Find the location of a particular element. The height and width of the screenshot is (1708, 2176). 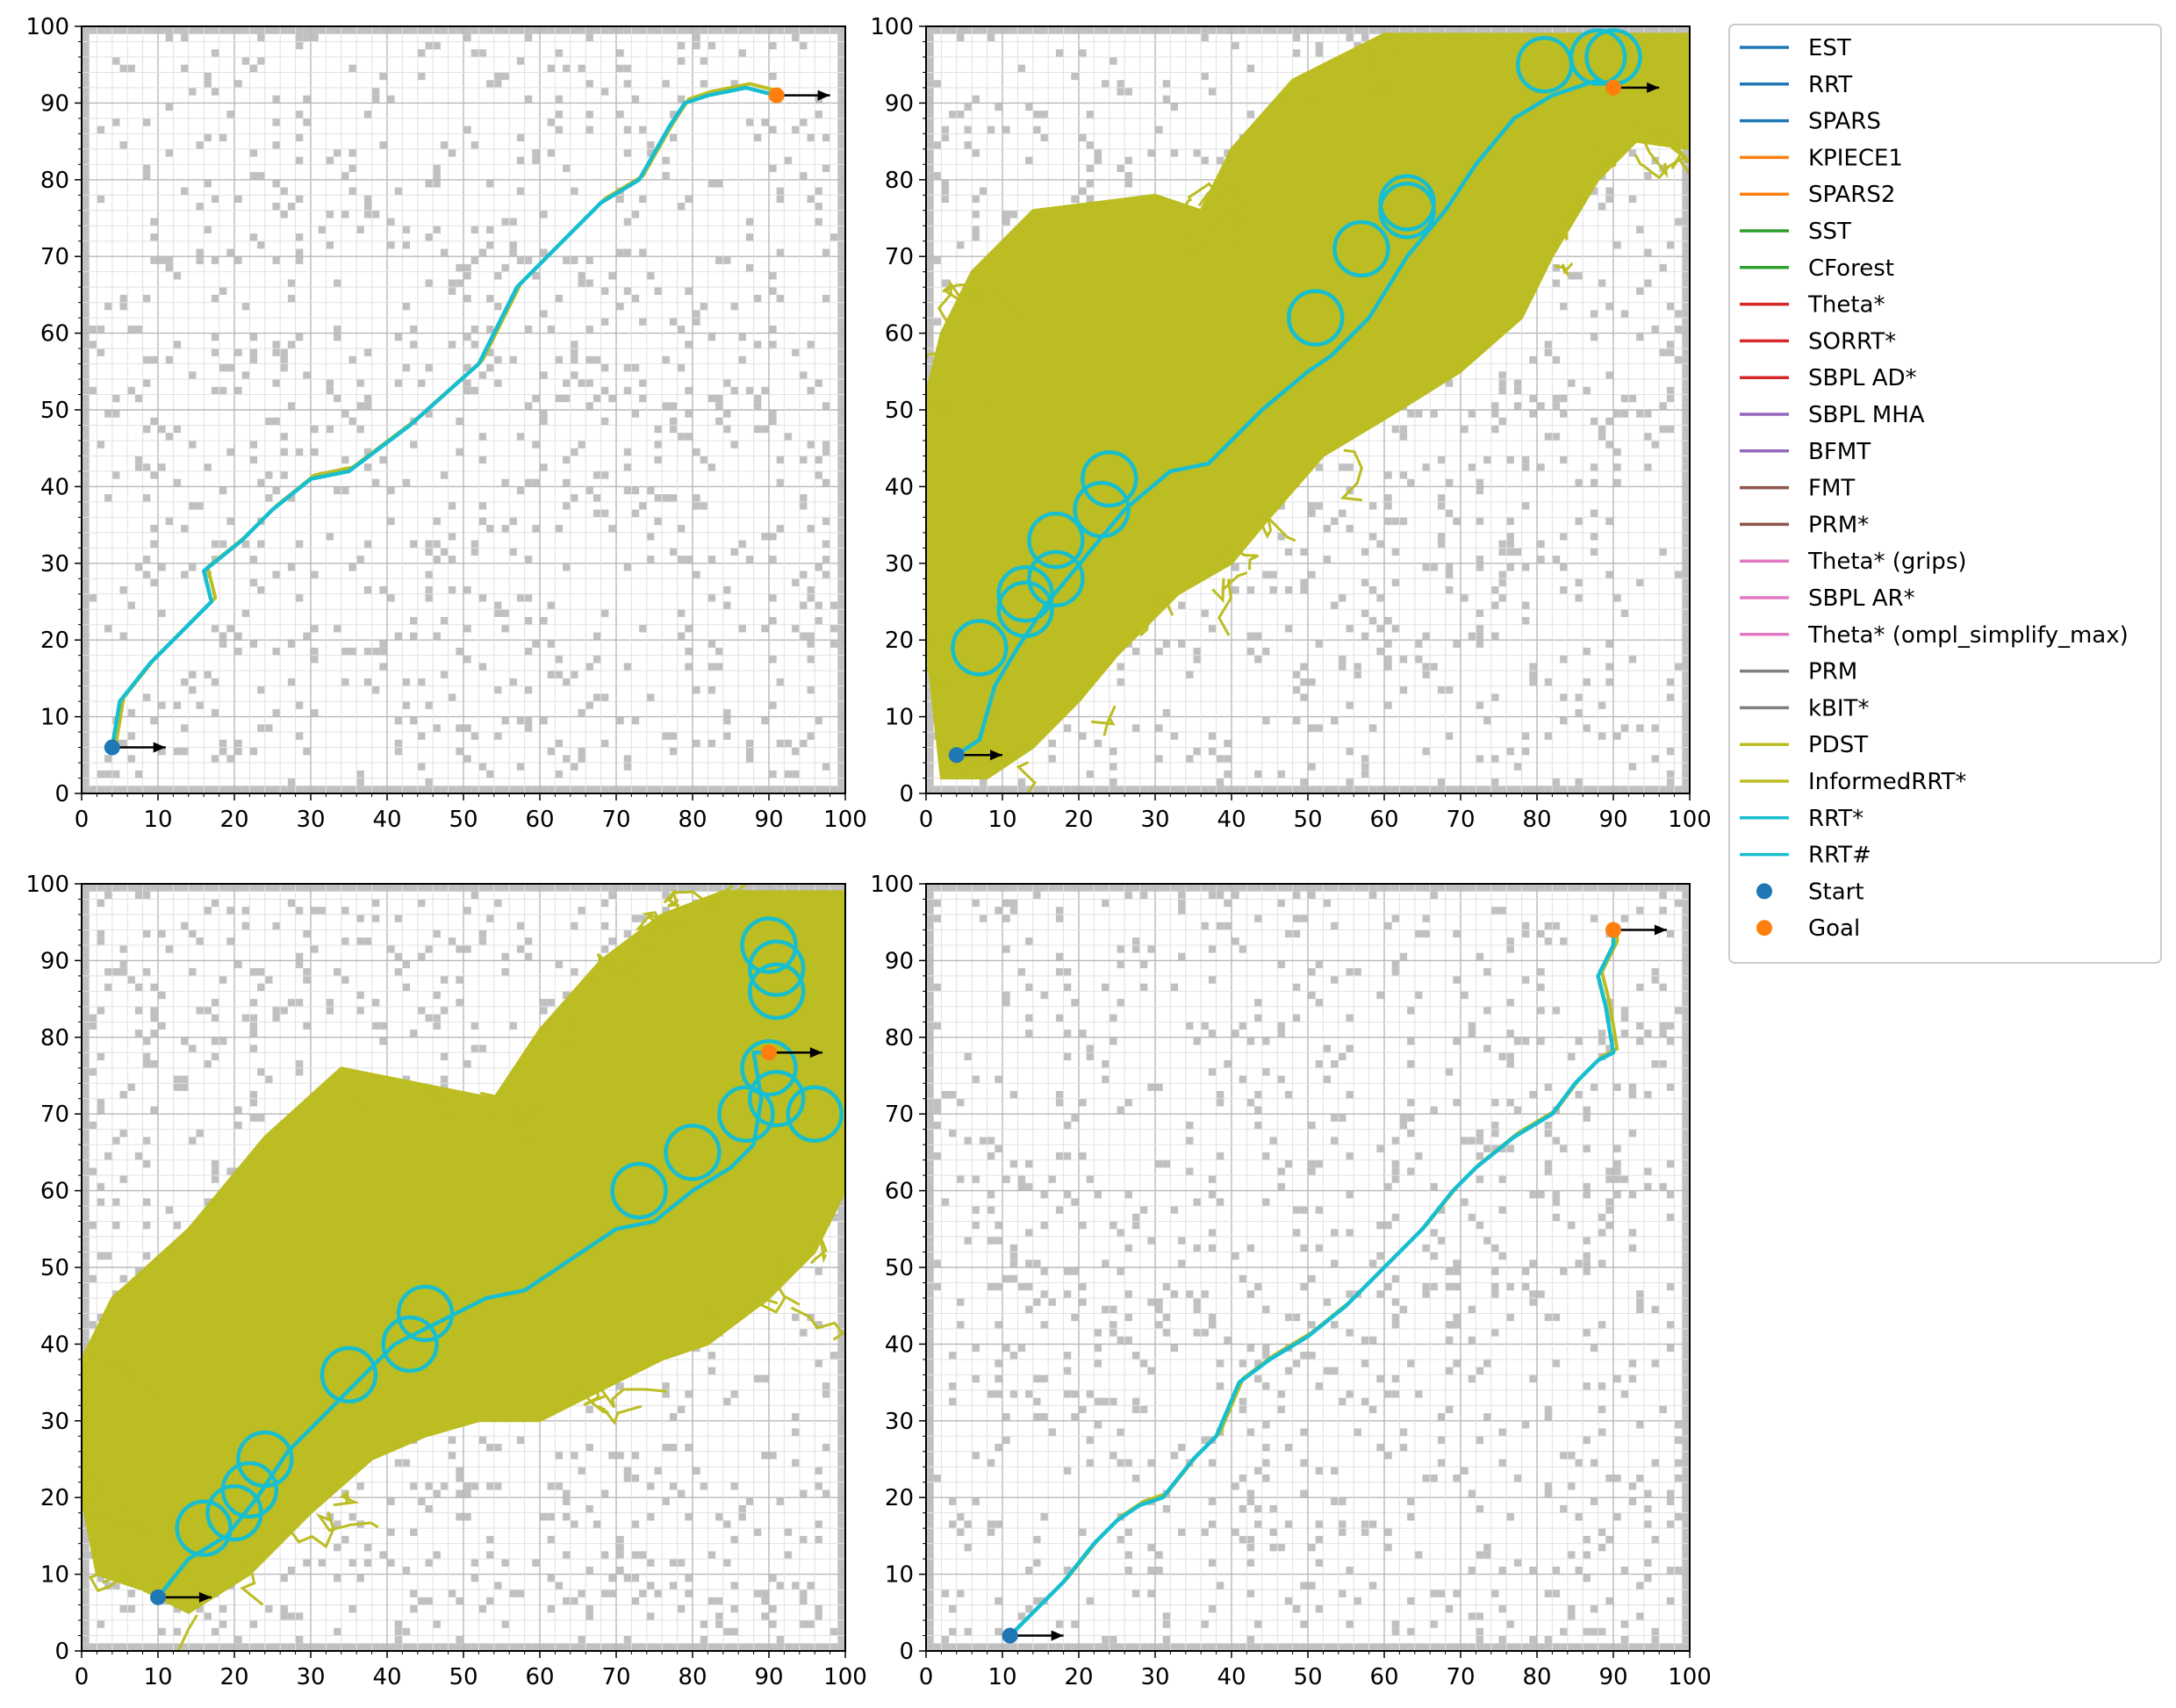

legend-item: KPIECE1 is located at coordinates (1821, 158).